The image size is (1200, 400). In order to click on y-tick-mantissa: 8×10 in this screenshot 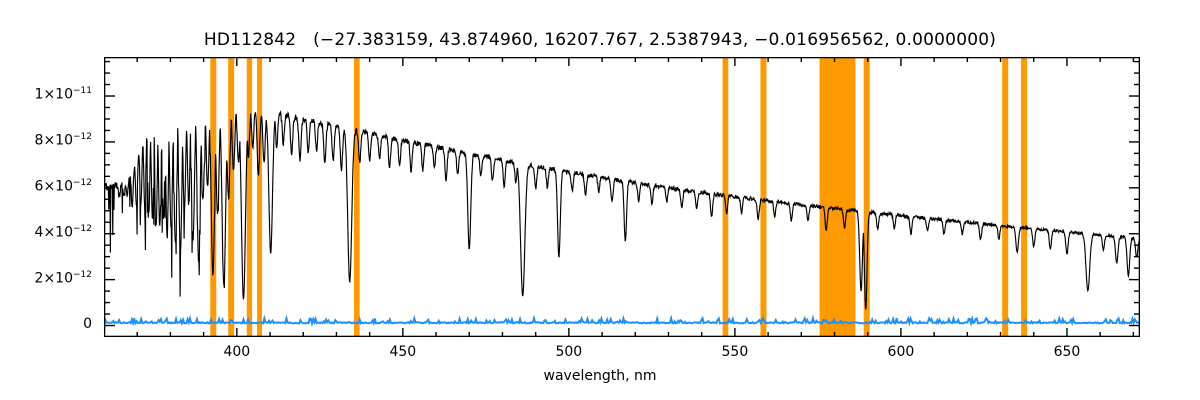, I will do `click(53, 140)`.